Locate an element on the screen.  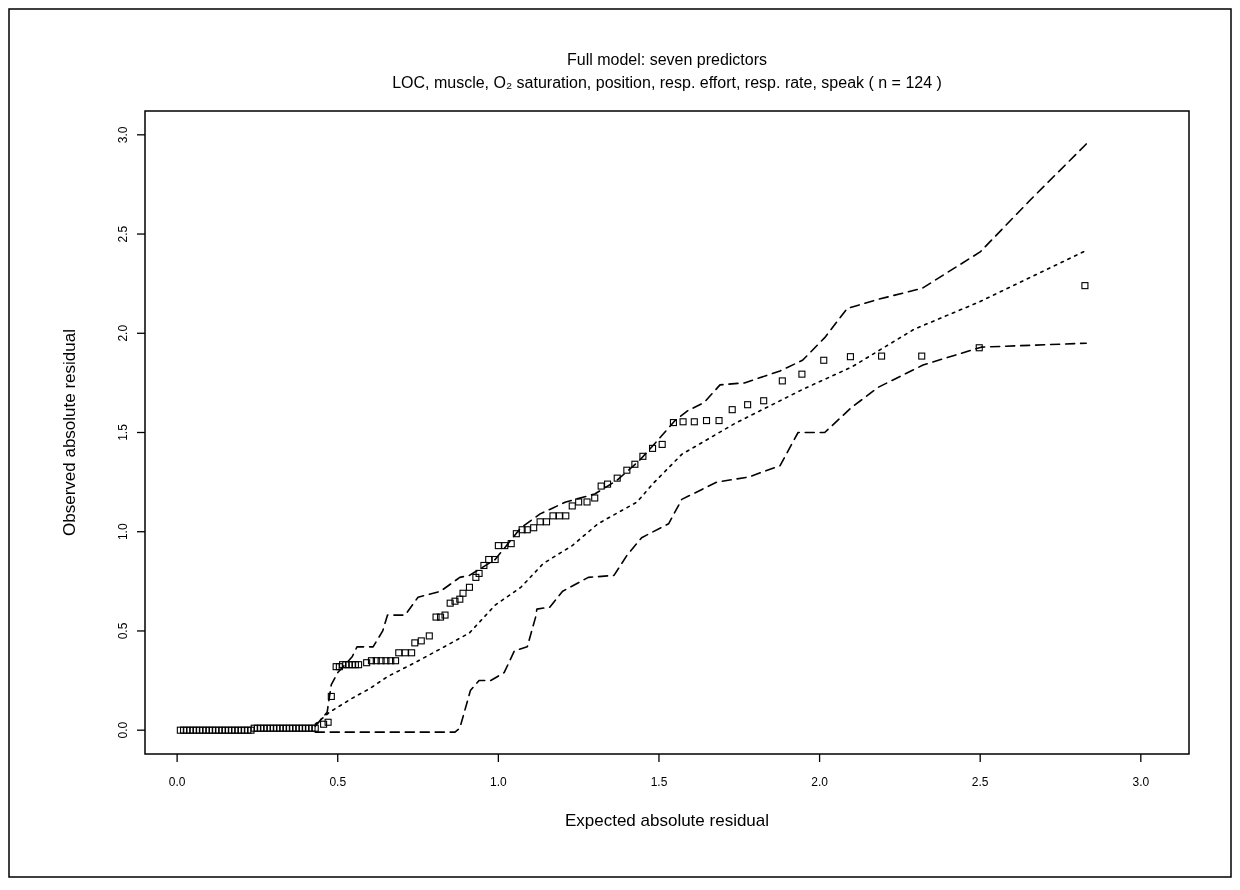
chart-title: Full model: seven predictors is located at coordinates (667, 59).